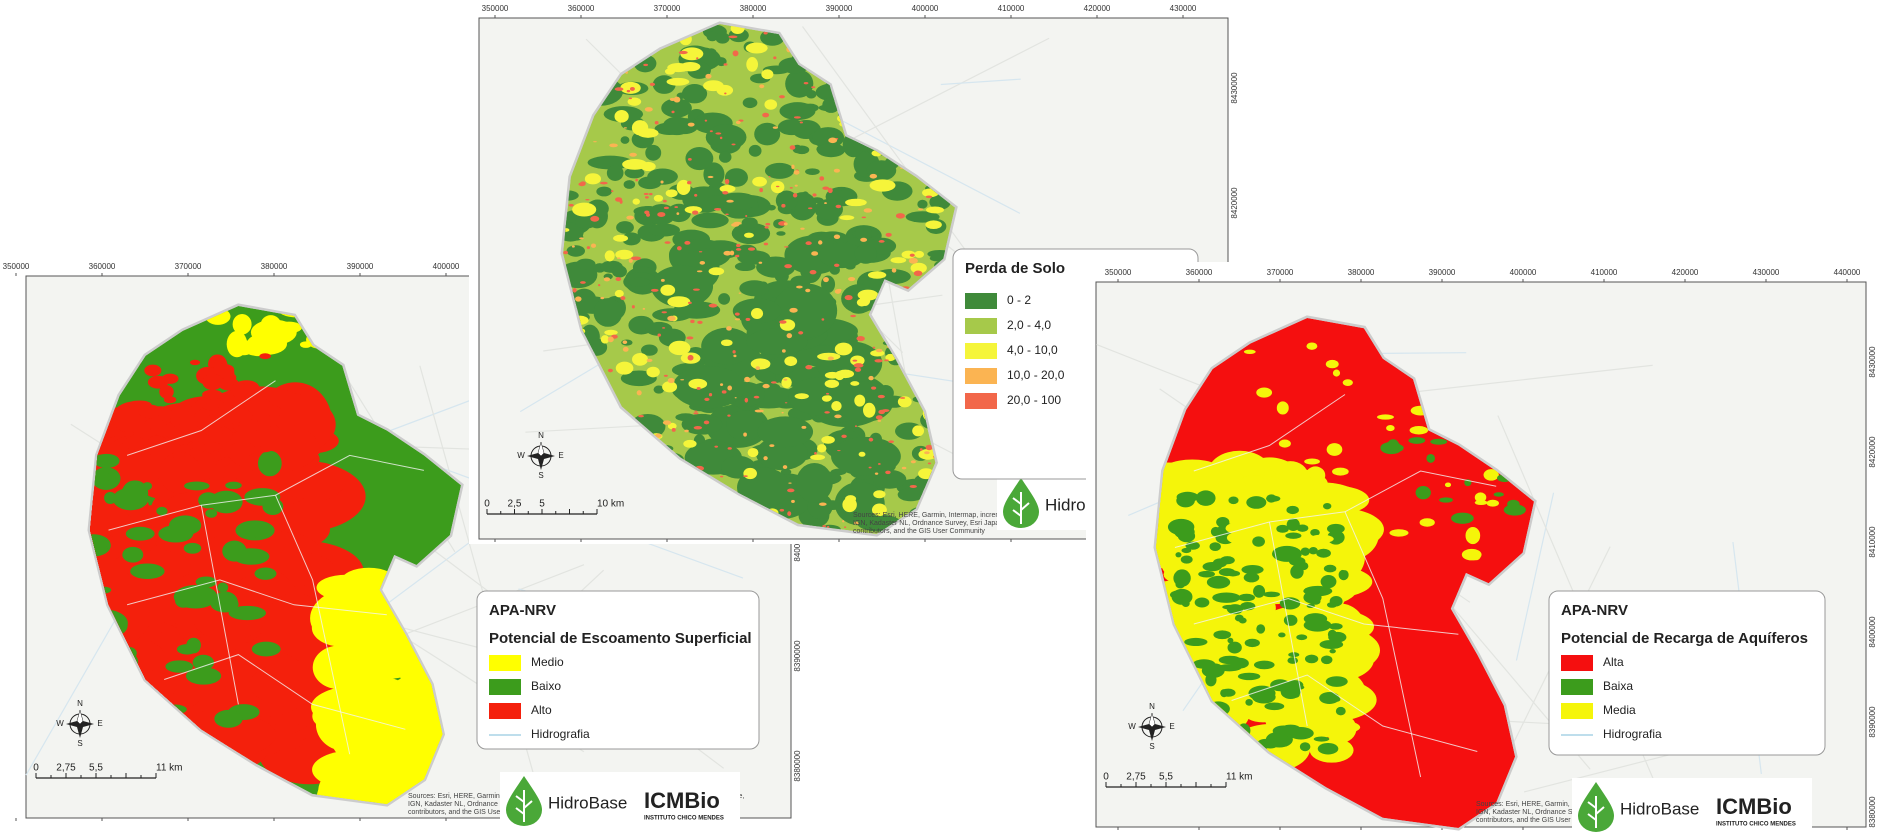 The width and height of the screenshot is (1879, 834). What do you see at coordinates (1523, 272) in the screenshot?
I see `x-coord-label: 400000` at bounding box center [1523, 272].